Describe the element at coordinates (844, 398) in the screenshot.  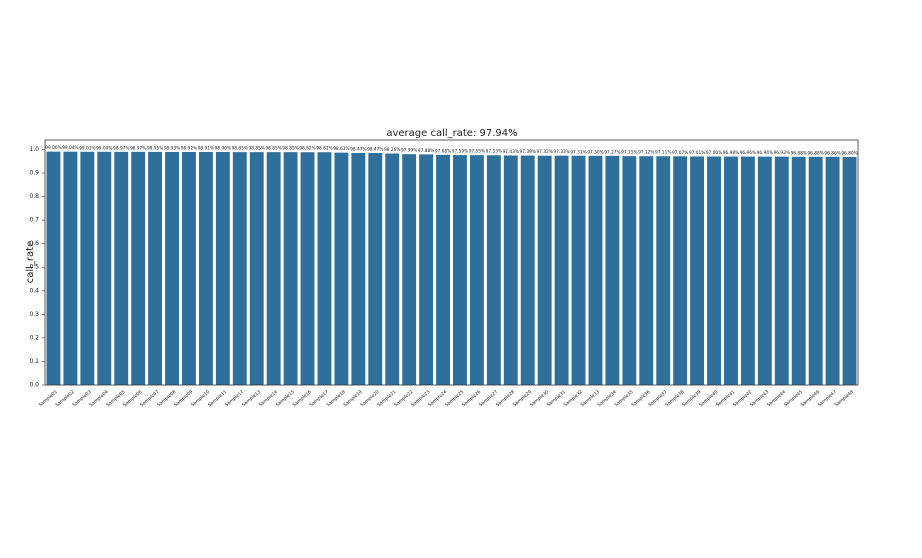
I see `x-tick-label: Sample48` at that location.